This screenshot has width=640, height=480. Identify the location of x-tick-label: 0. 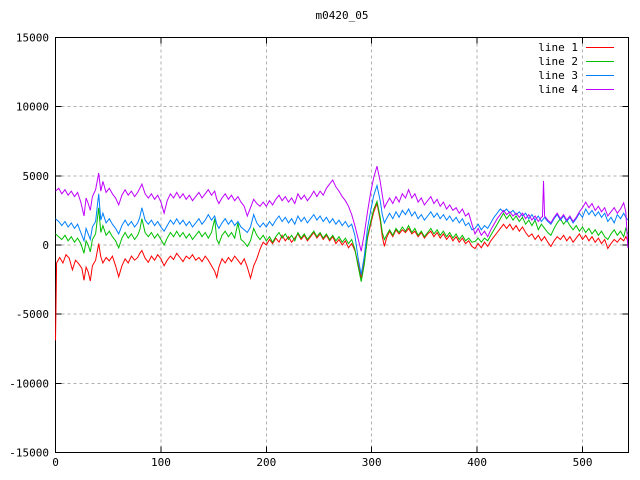
(55, 462).